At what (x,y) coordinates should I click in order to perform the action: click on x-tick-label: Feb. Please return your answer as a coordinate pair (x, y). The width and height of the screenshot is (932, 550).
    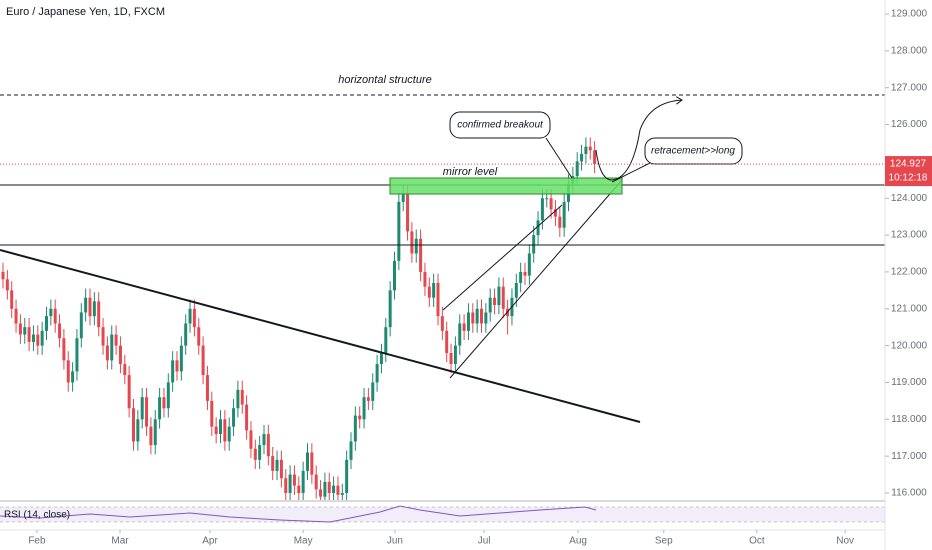
    Looking at the image, I should click on (37, 541).